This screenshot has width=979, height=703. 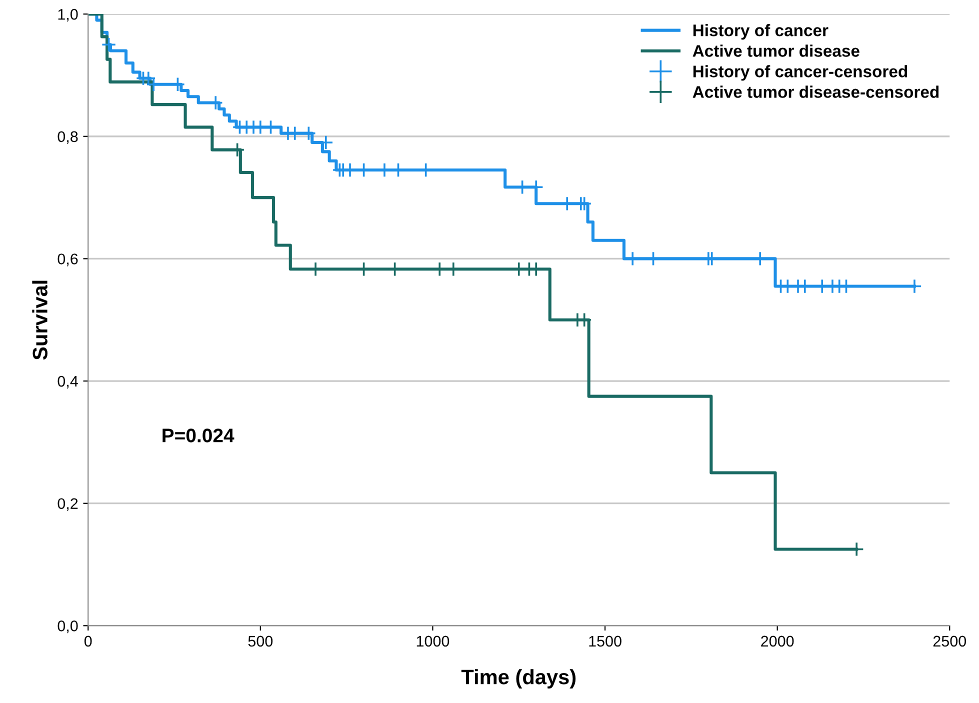 I want to click on annotation: P=0.024, so click(x=198, y=435).